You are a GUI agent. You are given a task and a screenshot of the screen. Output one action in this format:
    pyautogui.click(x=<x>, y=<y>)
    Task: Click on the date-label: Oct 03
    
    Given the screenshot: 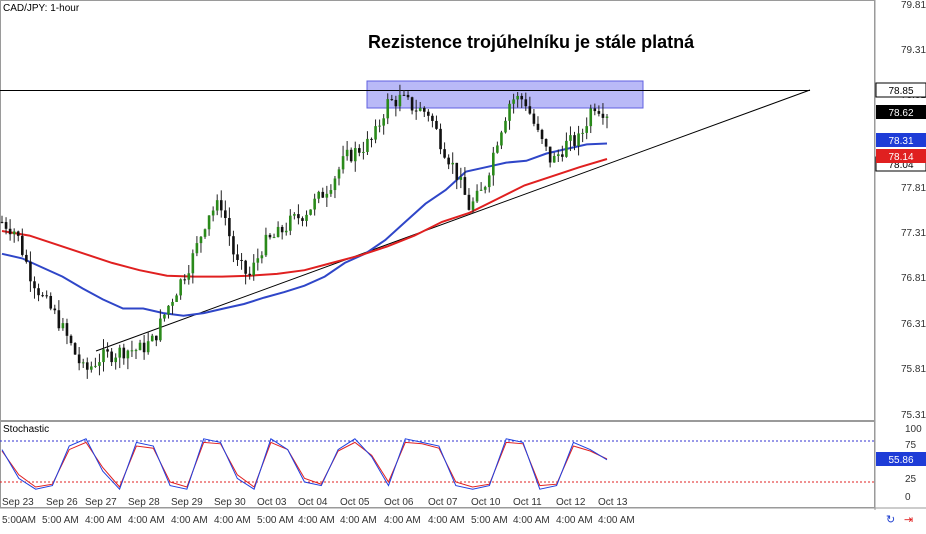 What is the action you would take?
    pyautogui.click(x=272, y=502)
    